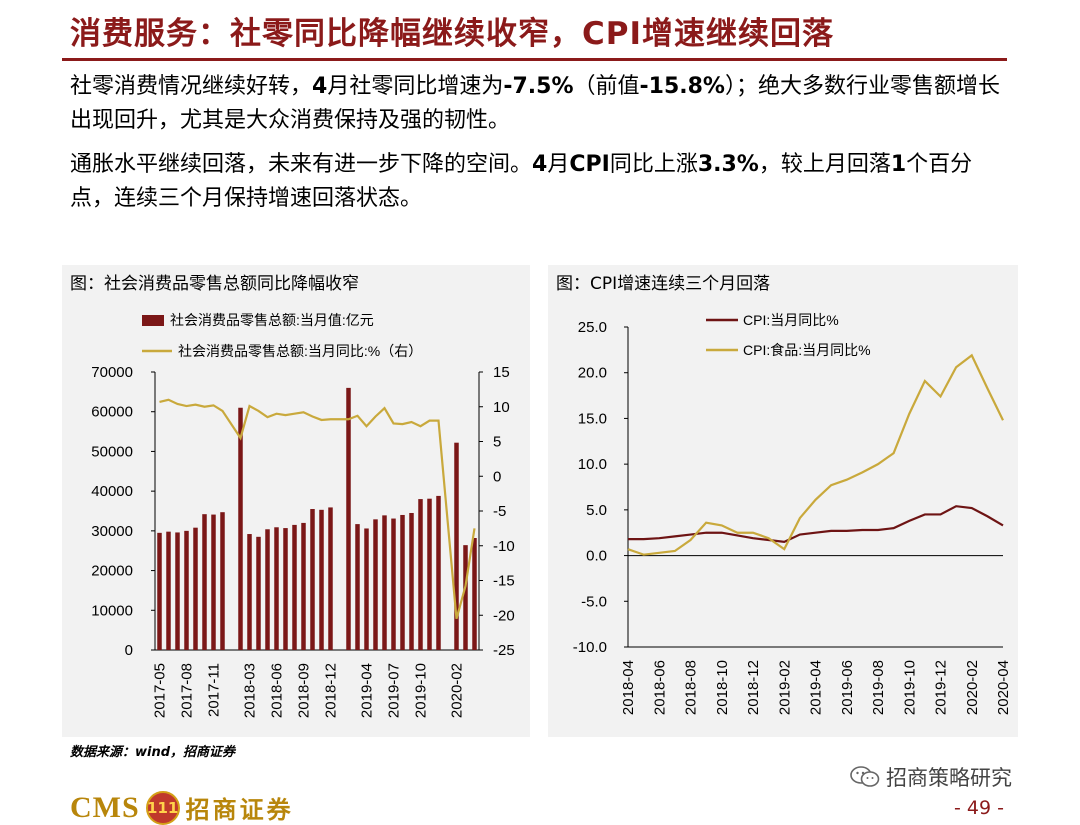  What do you see at coordinates (753, 687) in the screenshot?
I see `x-tick-label-cpi: 2018-12` at bounding box center [753, 687].